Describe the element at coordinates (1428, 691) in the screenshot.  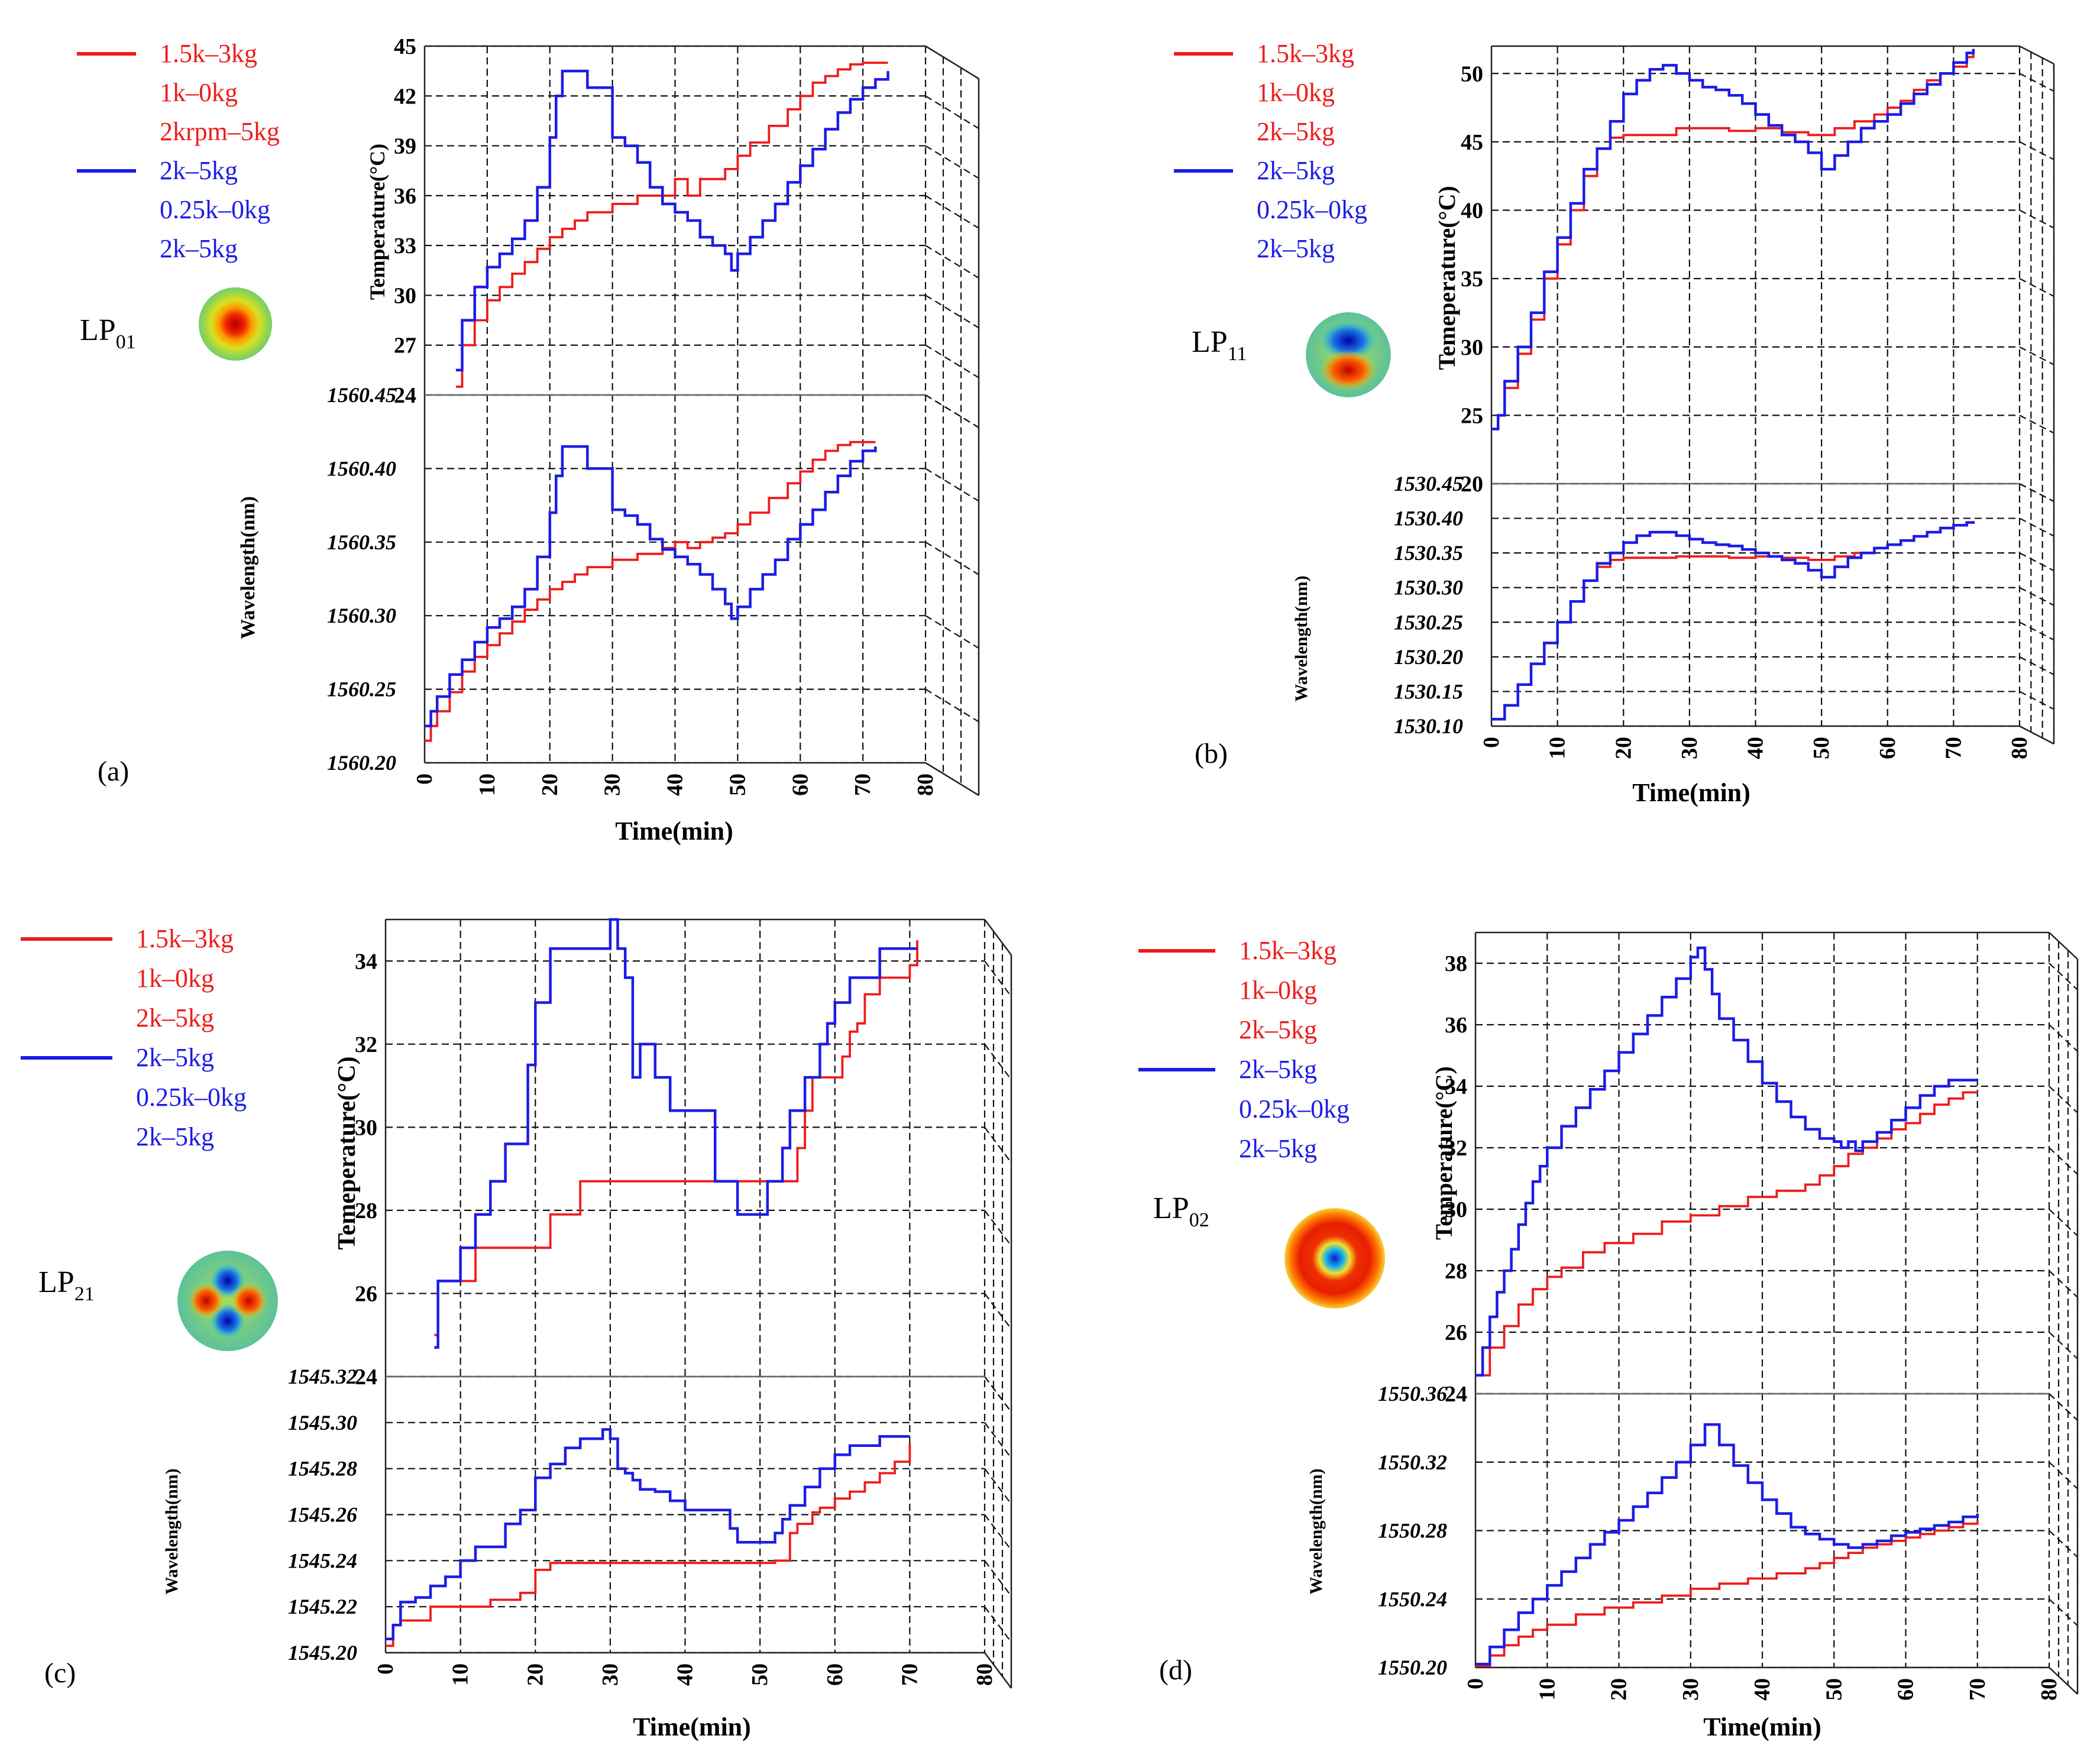
I see `y-tick-label-bottom: 1530.15` at that location.